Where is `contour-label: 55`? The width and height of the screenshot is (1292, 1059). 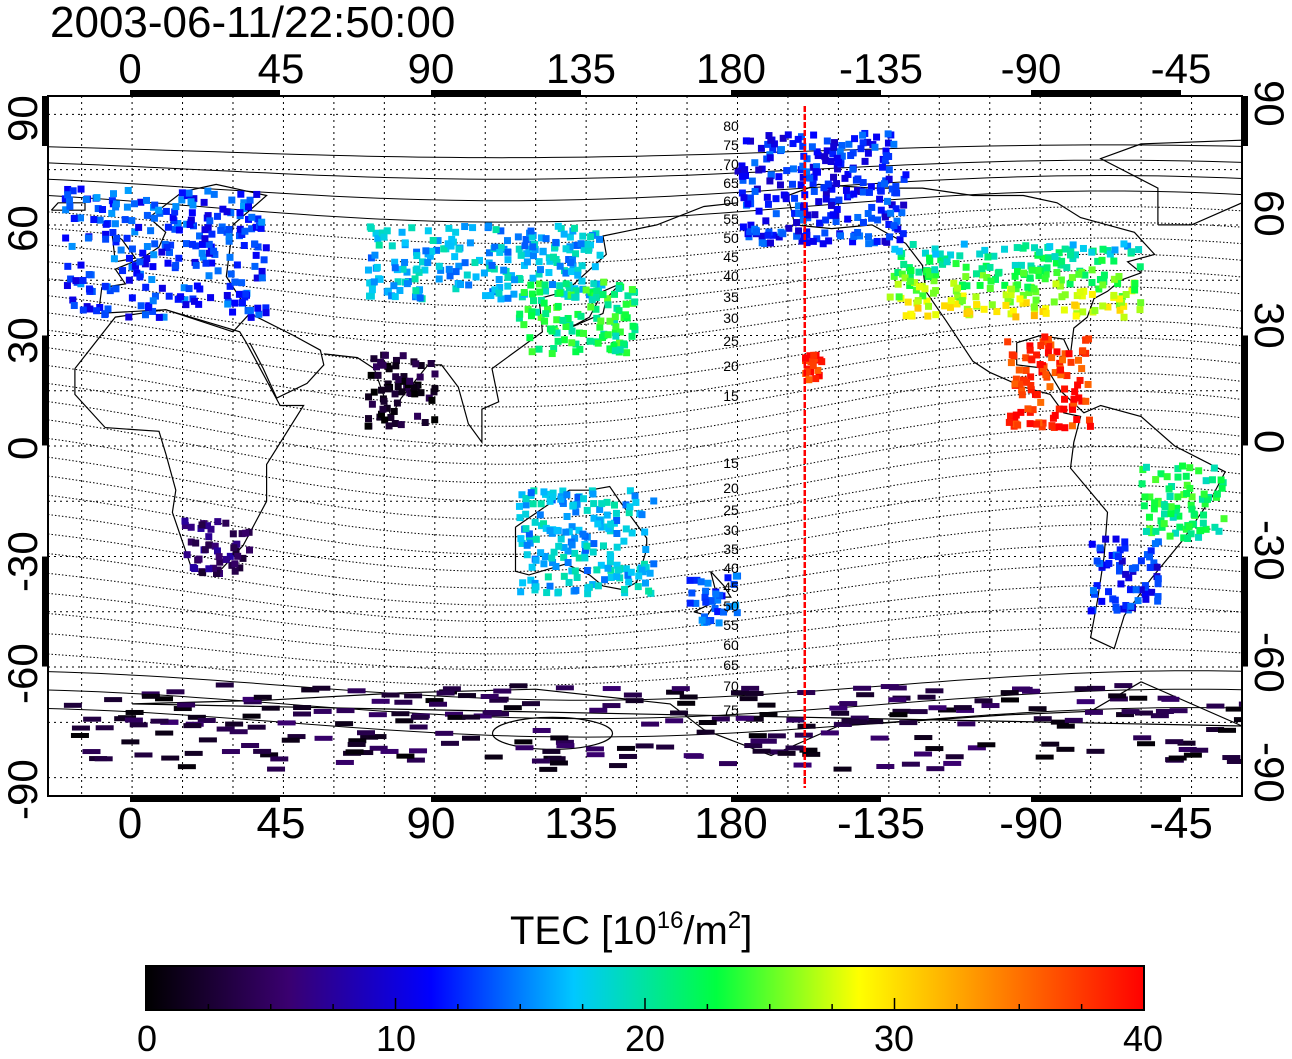 contour-label: 55 is located at coordinates (731, 219).